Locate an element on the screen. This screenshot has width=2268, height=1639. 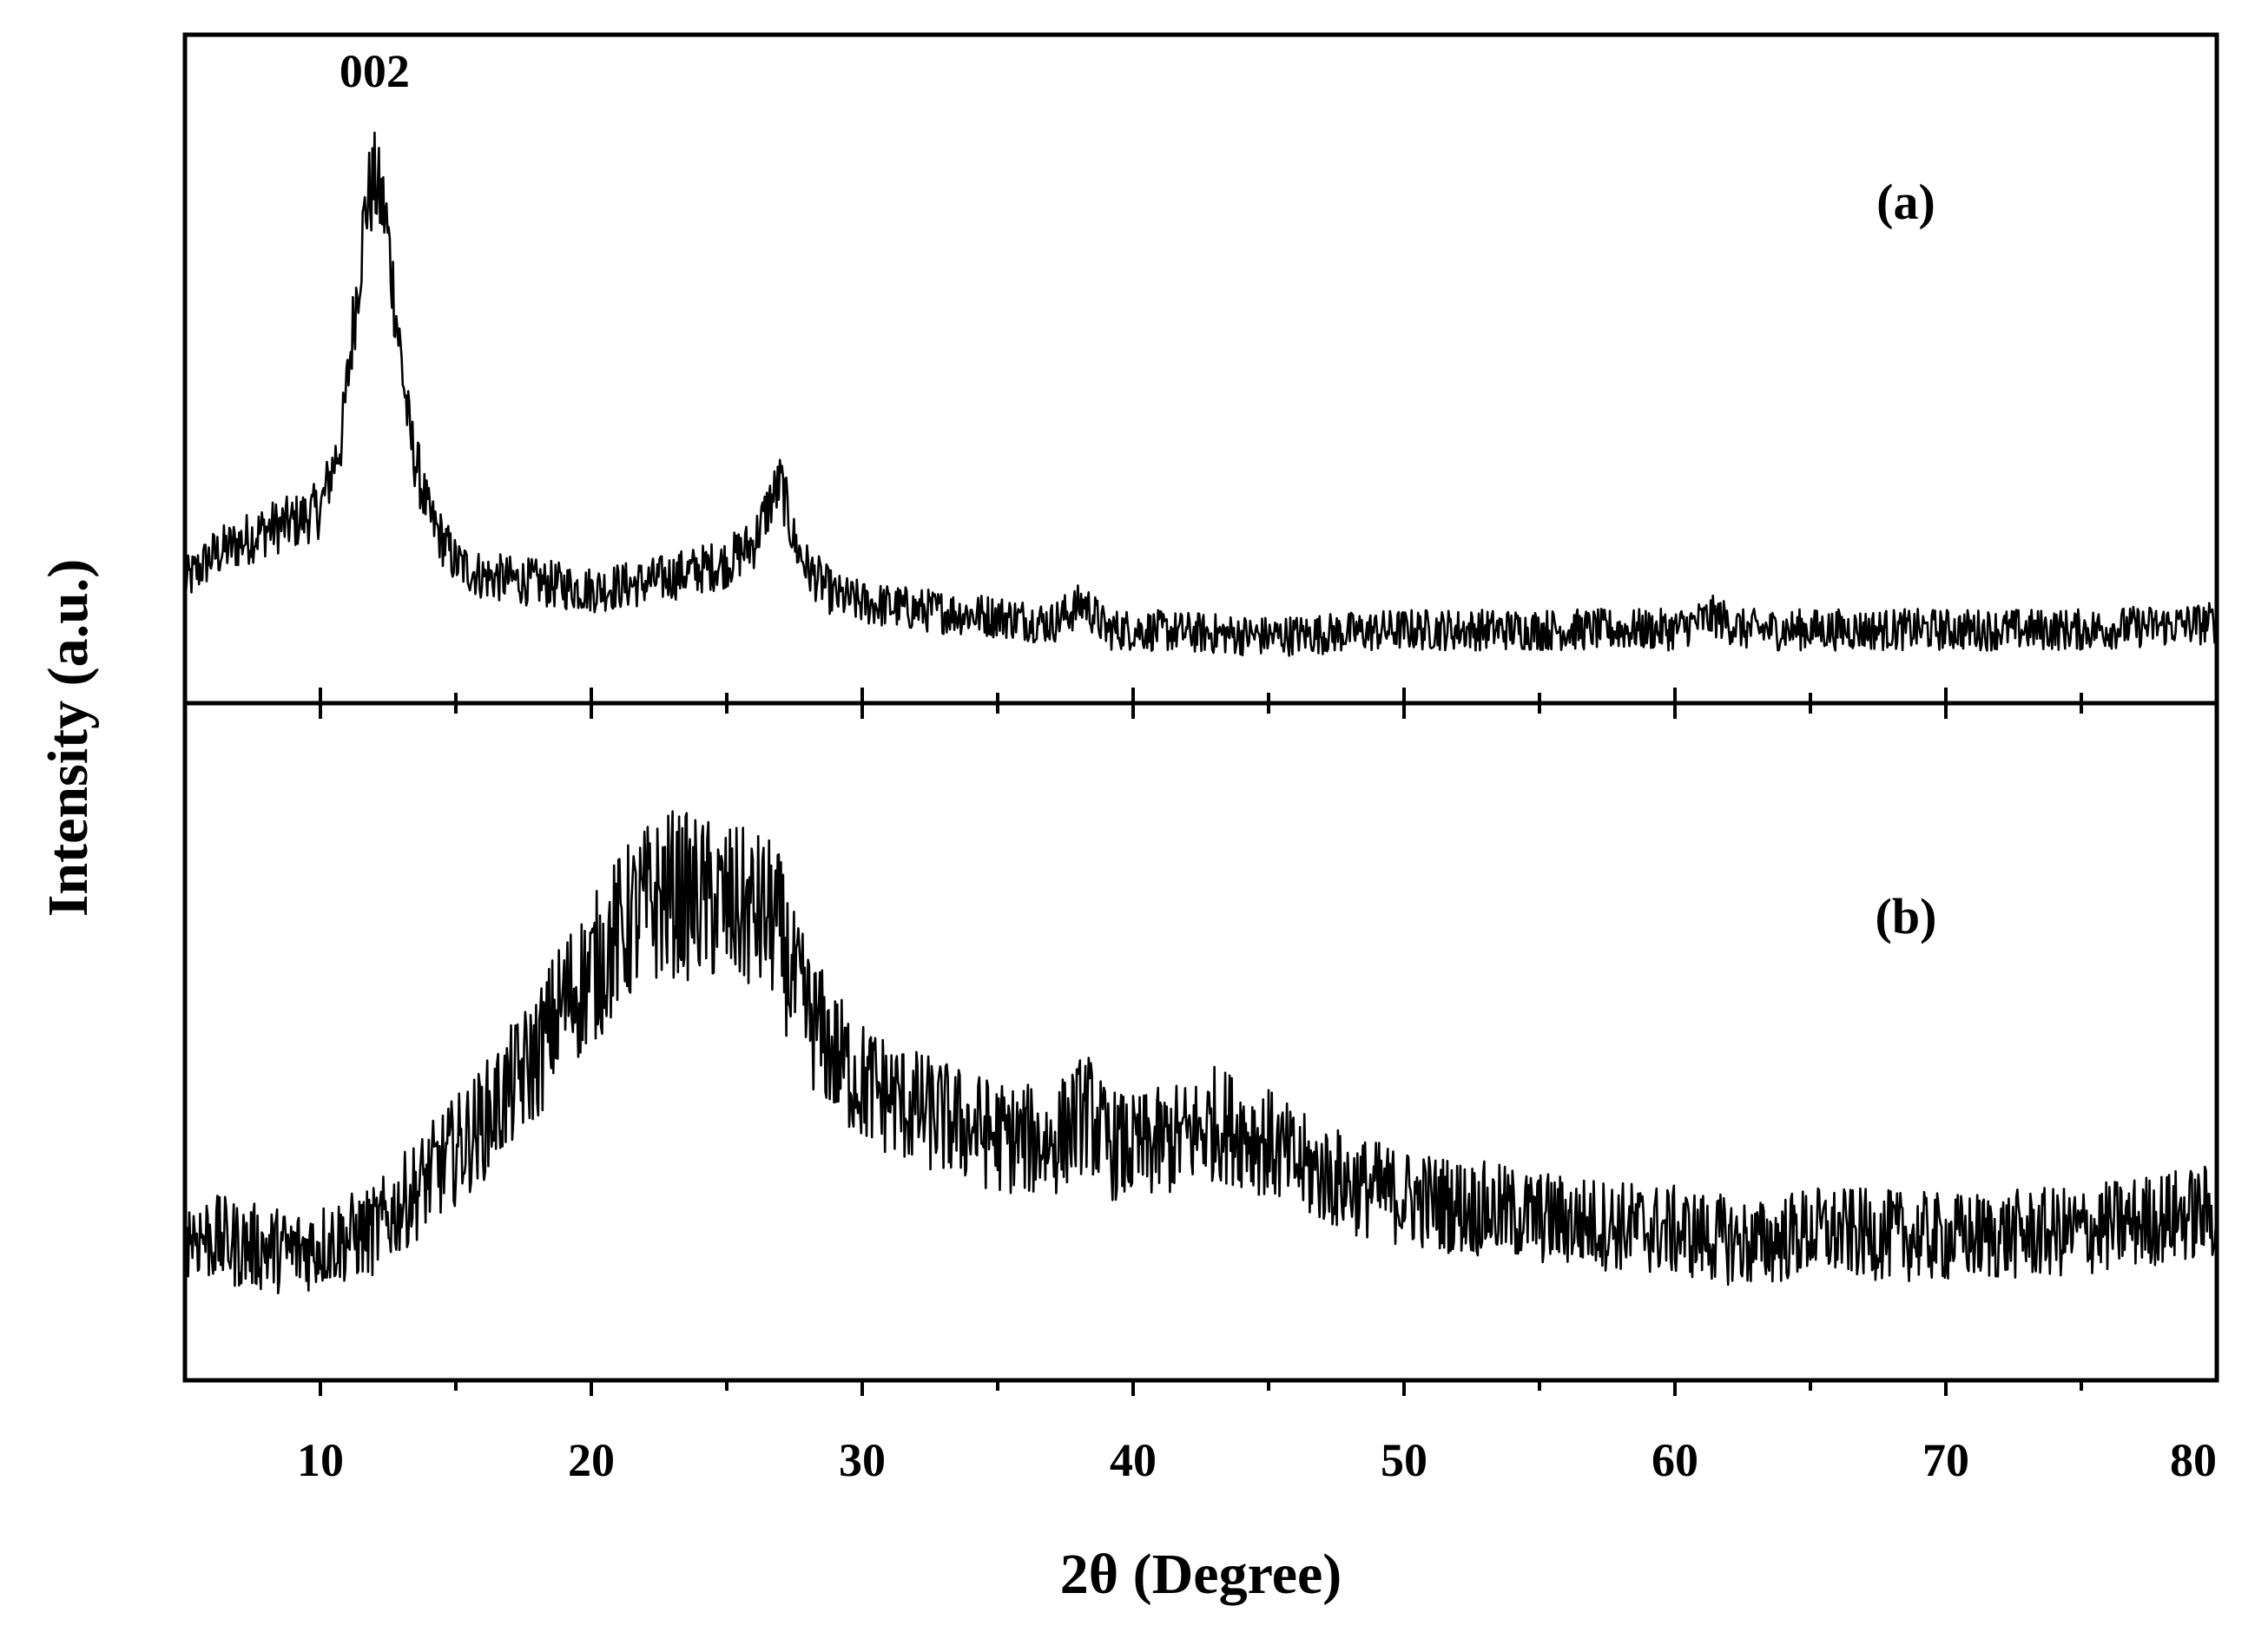
panel-b-label: (b) is located at coordinates (1907, 916).